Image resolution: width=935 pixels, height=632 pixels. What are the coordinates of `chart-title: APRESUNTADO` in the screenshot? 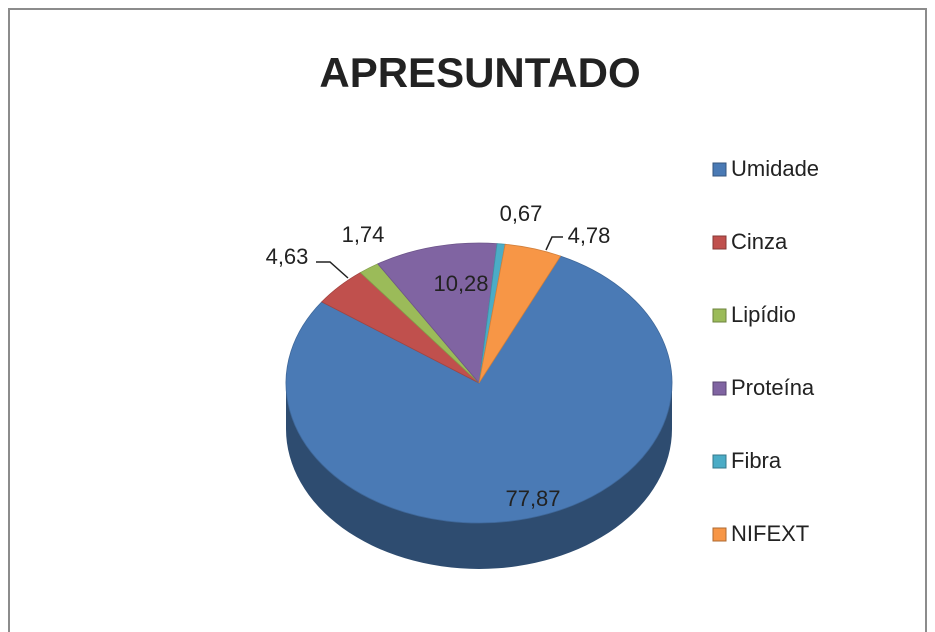 It's located at (479, 72).